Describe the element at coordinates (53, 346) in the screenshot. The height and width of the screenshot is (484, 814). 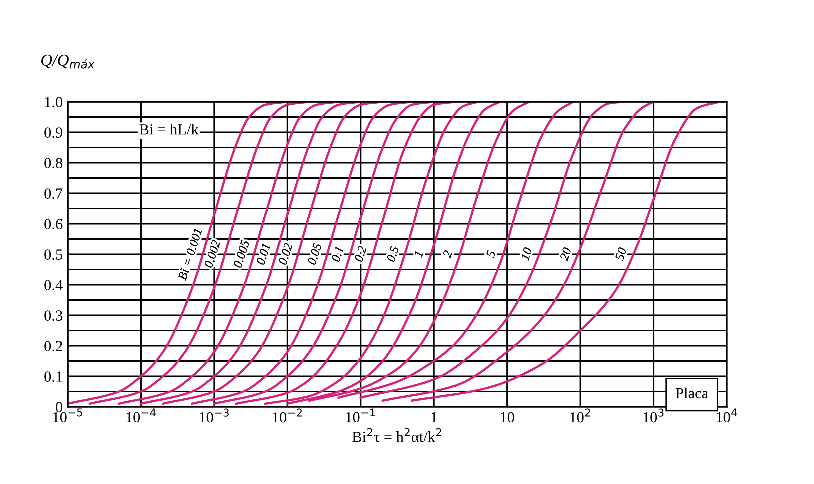
I see `y-tick-label: 0.2` at that location.